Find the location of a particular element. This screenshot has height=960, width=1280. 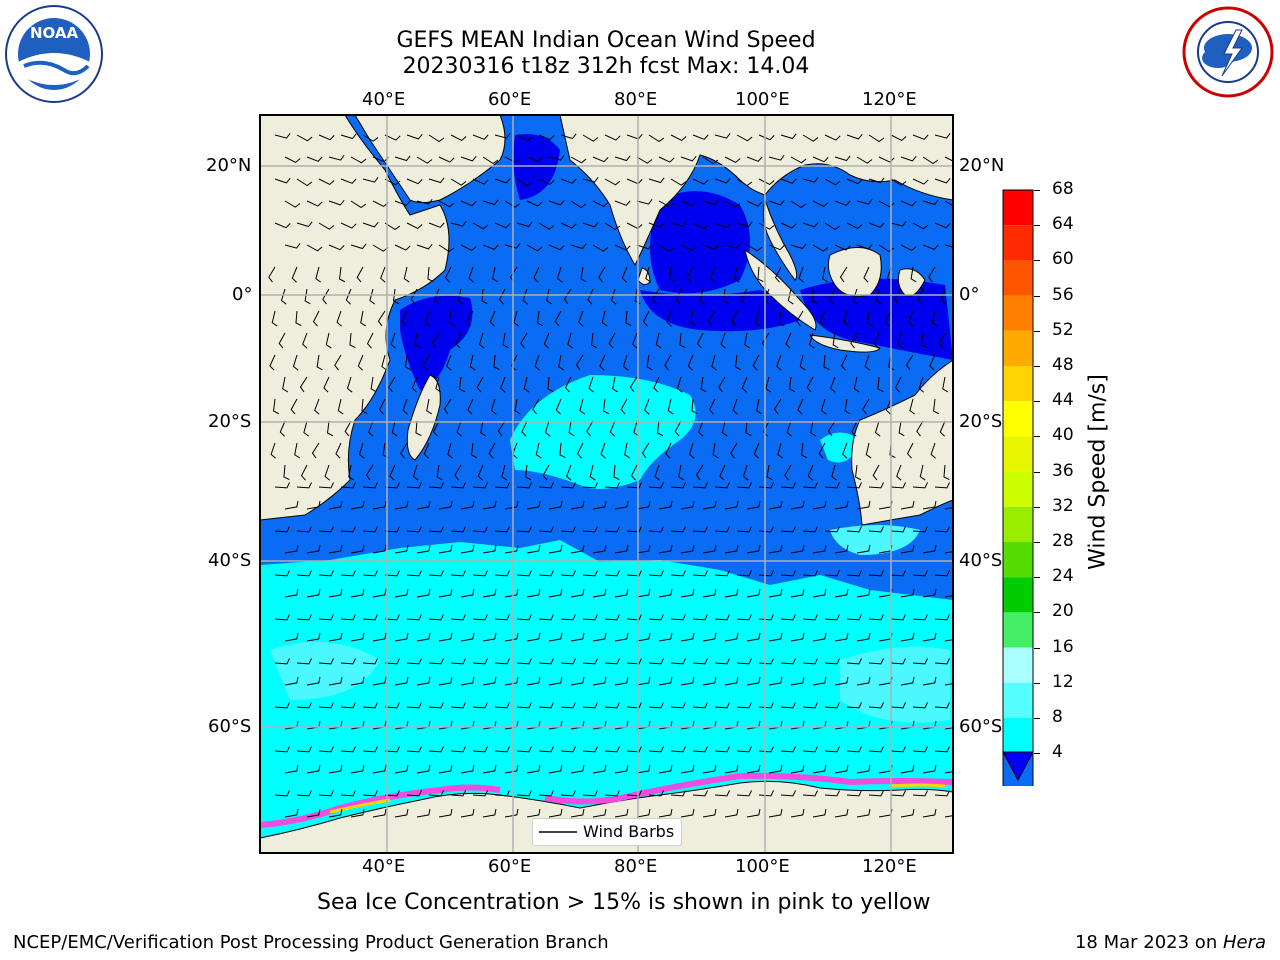

lon-label-bottom-80e: 80°E is located at coordinates (636, 866).